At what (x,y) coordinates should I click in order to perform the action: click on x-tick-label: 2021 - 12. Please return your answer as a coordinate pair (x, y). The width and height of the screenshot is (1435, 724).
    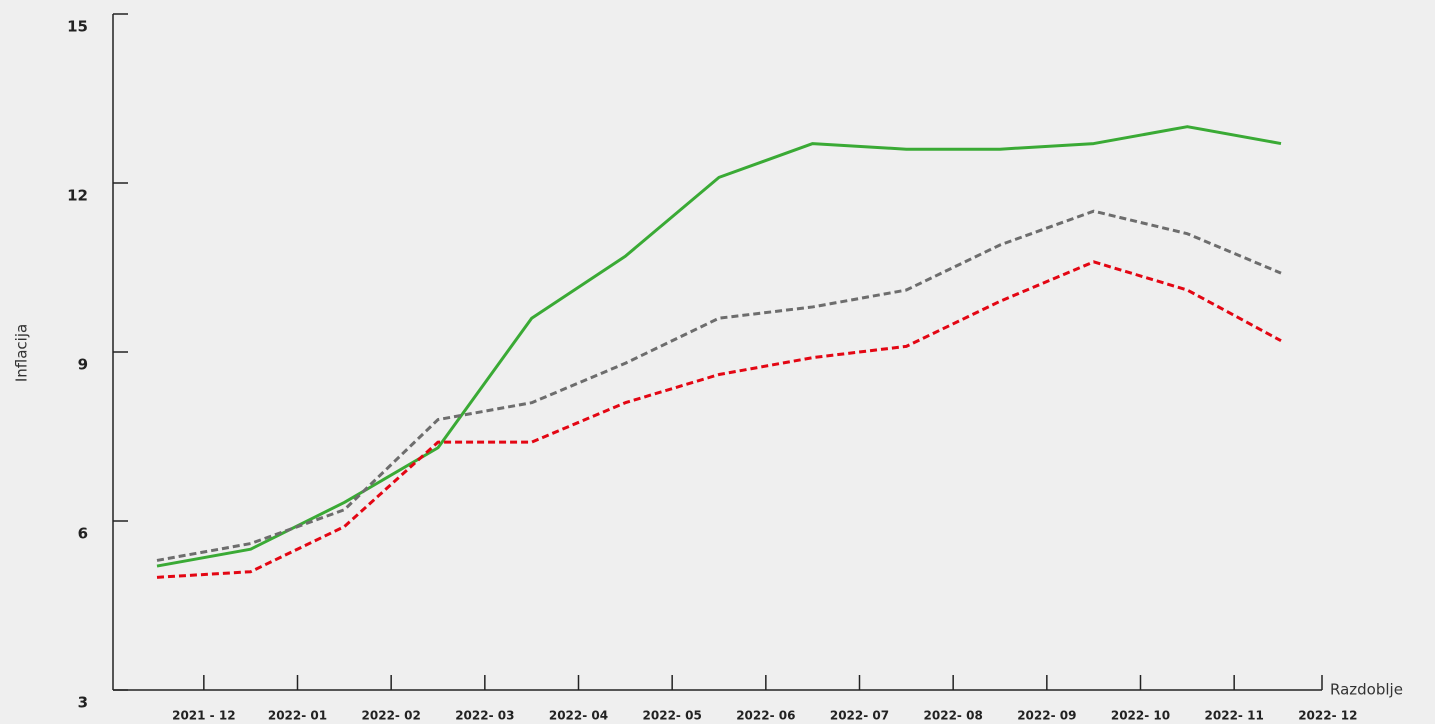
    Looking at the image, I should click on (203, 716).